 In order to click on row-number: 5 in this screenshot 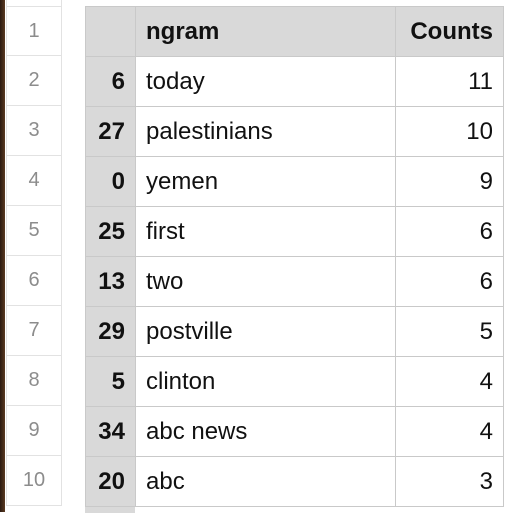, I will do `click(34, 231)`.